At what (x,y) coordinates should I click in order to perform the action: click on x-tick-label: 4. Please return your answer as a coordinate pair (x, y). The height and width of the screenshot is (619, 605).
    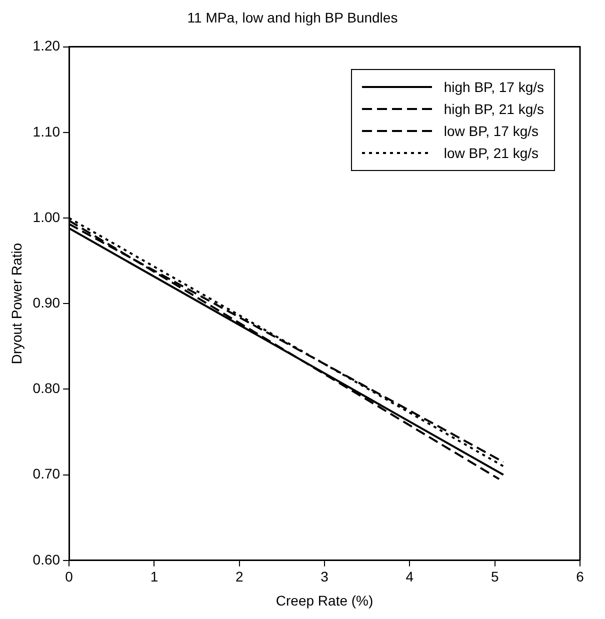
    Looking at the image, I should click on (410, 576).